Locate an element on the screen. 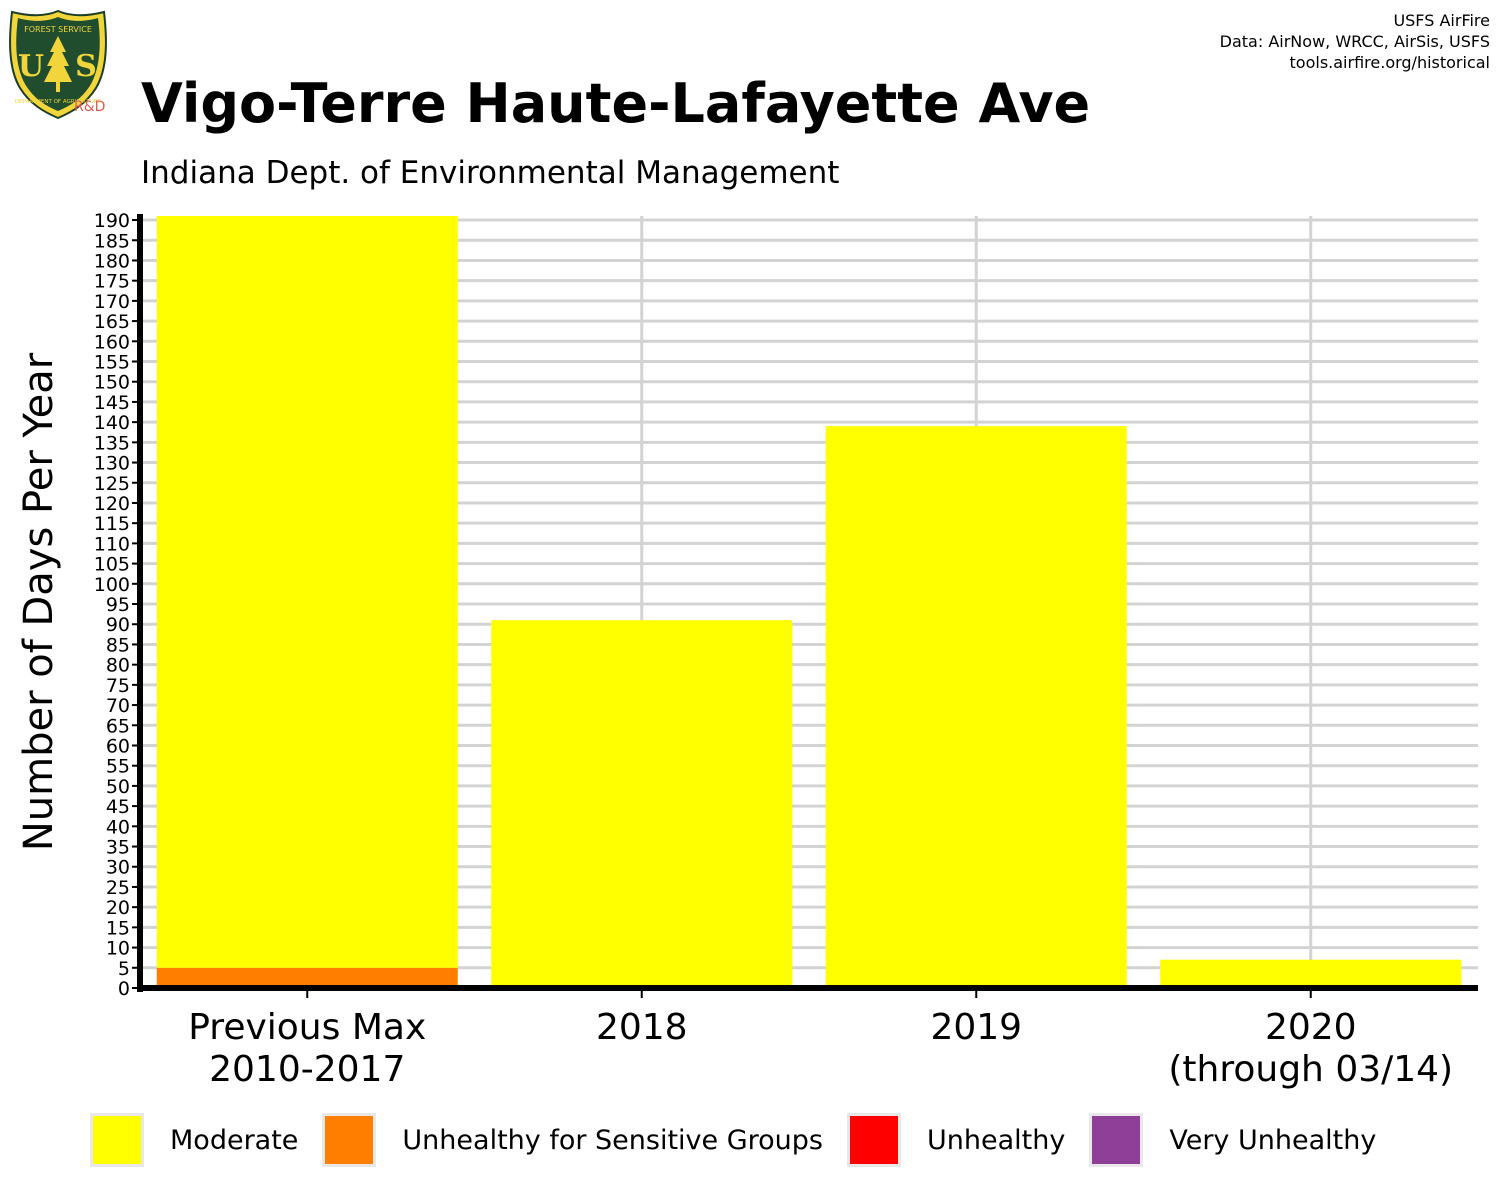  x-tick-label-line: 2018 is located at coordinates (642, 1027).